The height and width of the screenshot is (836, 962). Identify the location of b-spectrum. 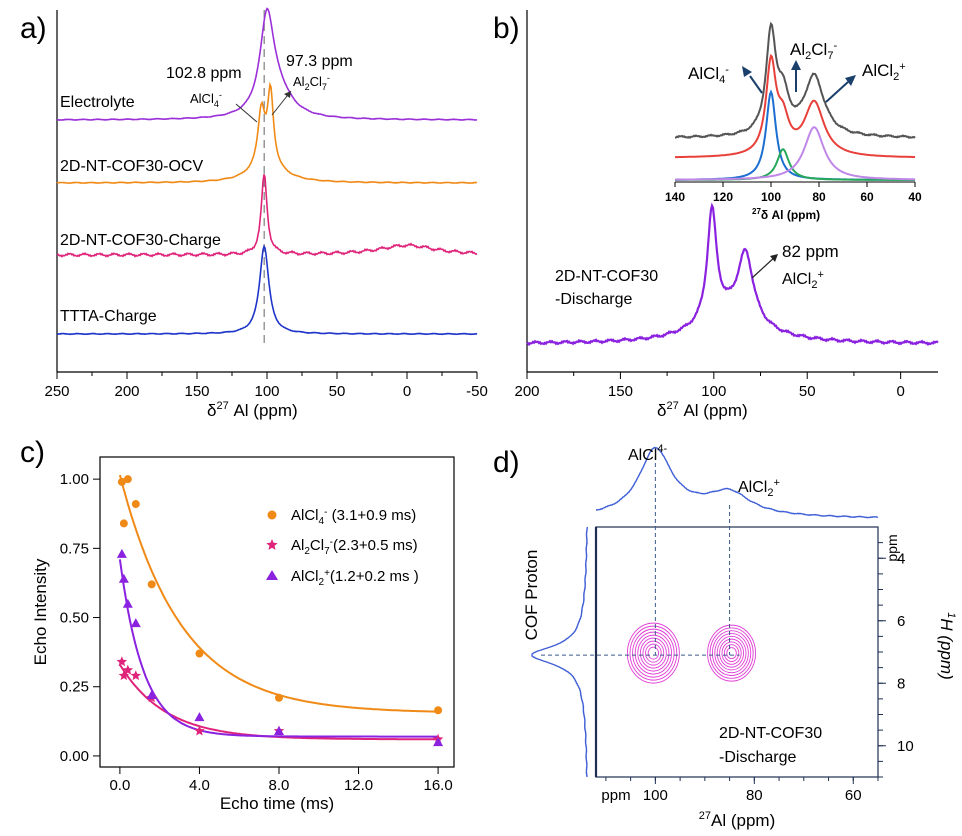
(732, 274).